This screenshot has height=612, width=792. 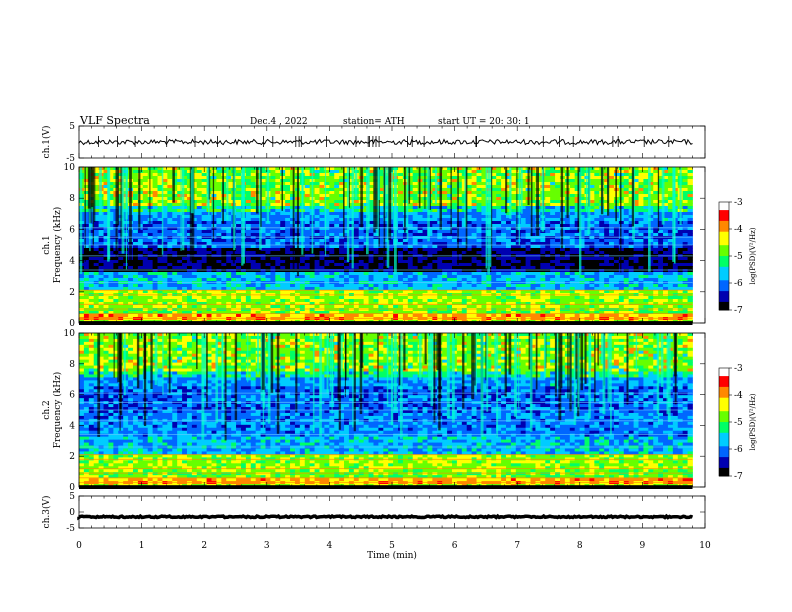 I want to click on ch1-colorbar: -3 -4 -5 -6 -7 log(PSD)(V²/Hz), so click(x=737, y=257).